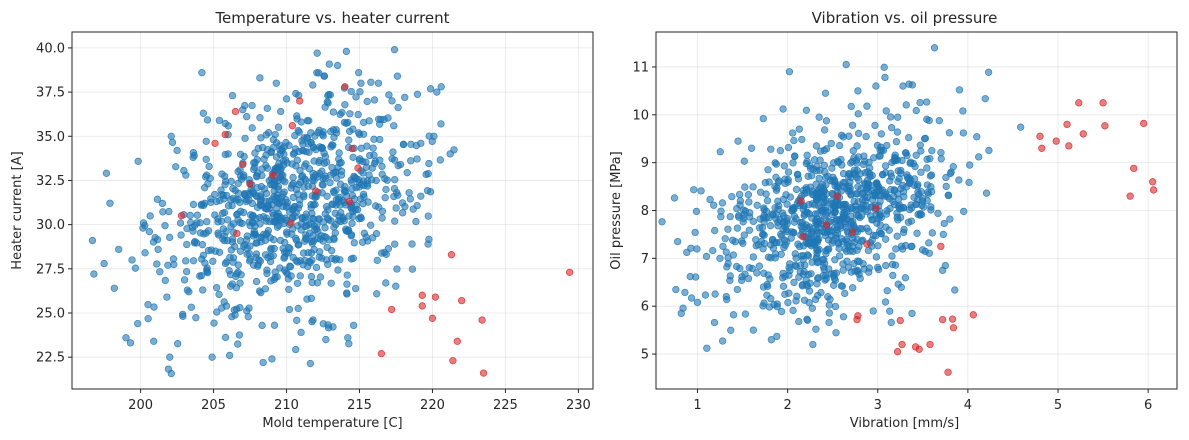 Image resolution: width=1189 pixels, height=440 pixels. What do you see at coordinates (645, 163) in the screenshot?
I see `y-tick-label: 9` at bounding box center [645, 163].